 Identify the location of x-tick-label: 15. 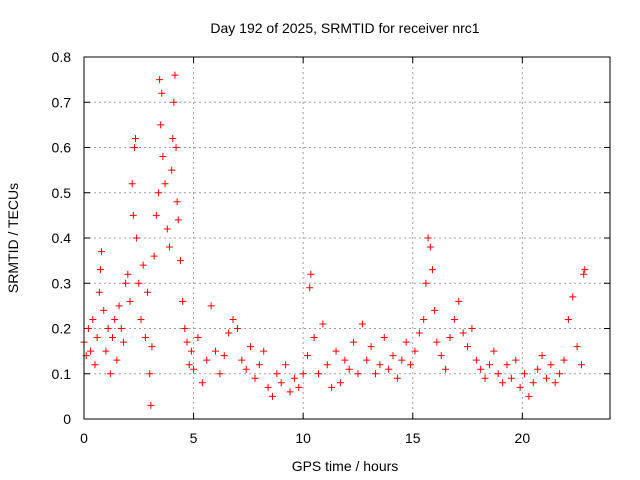
(413, 438).